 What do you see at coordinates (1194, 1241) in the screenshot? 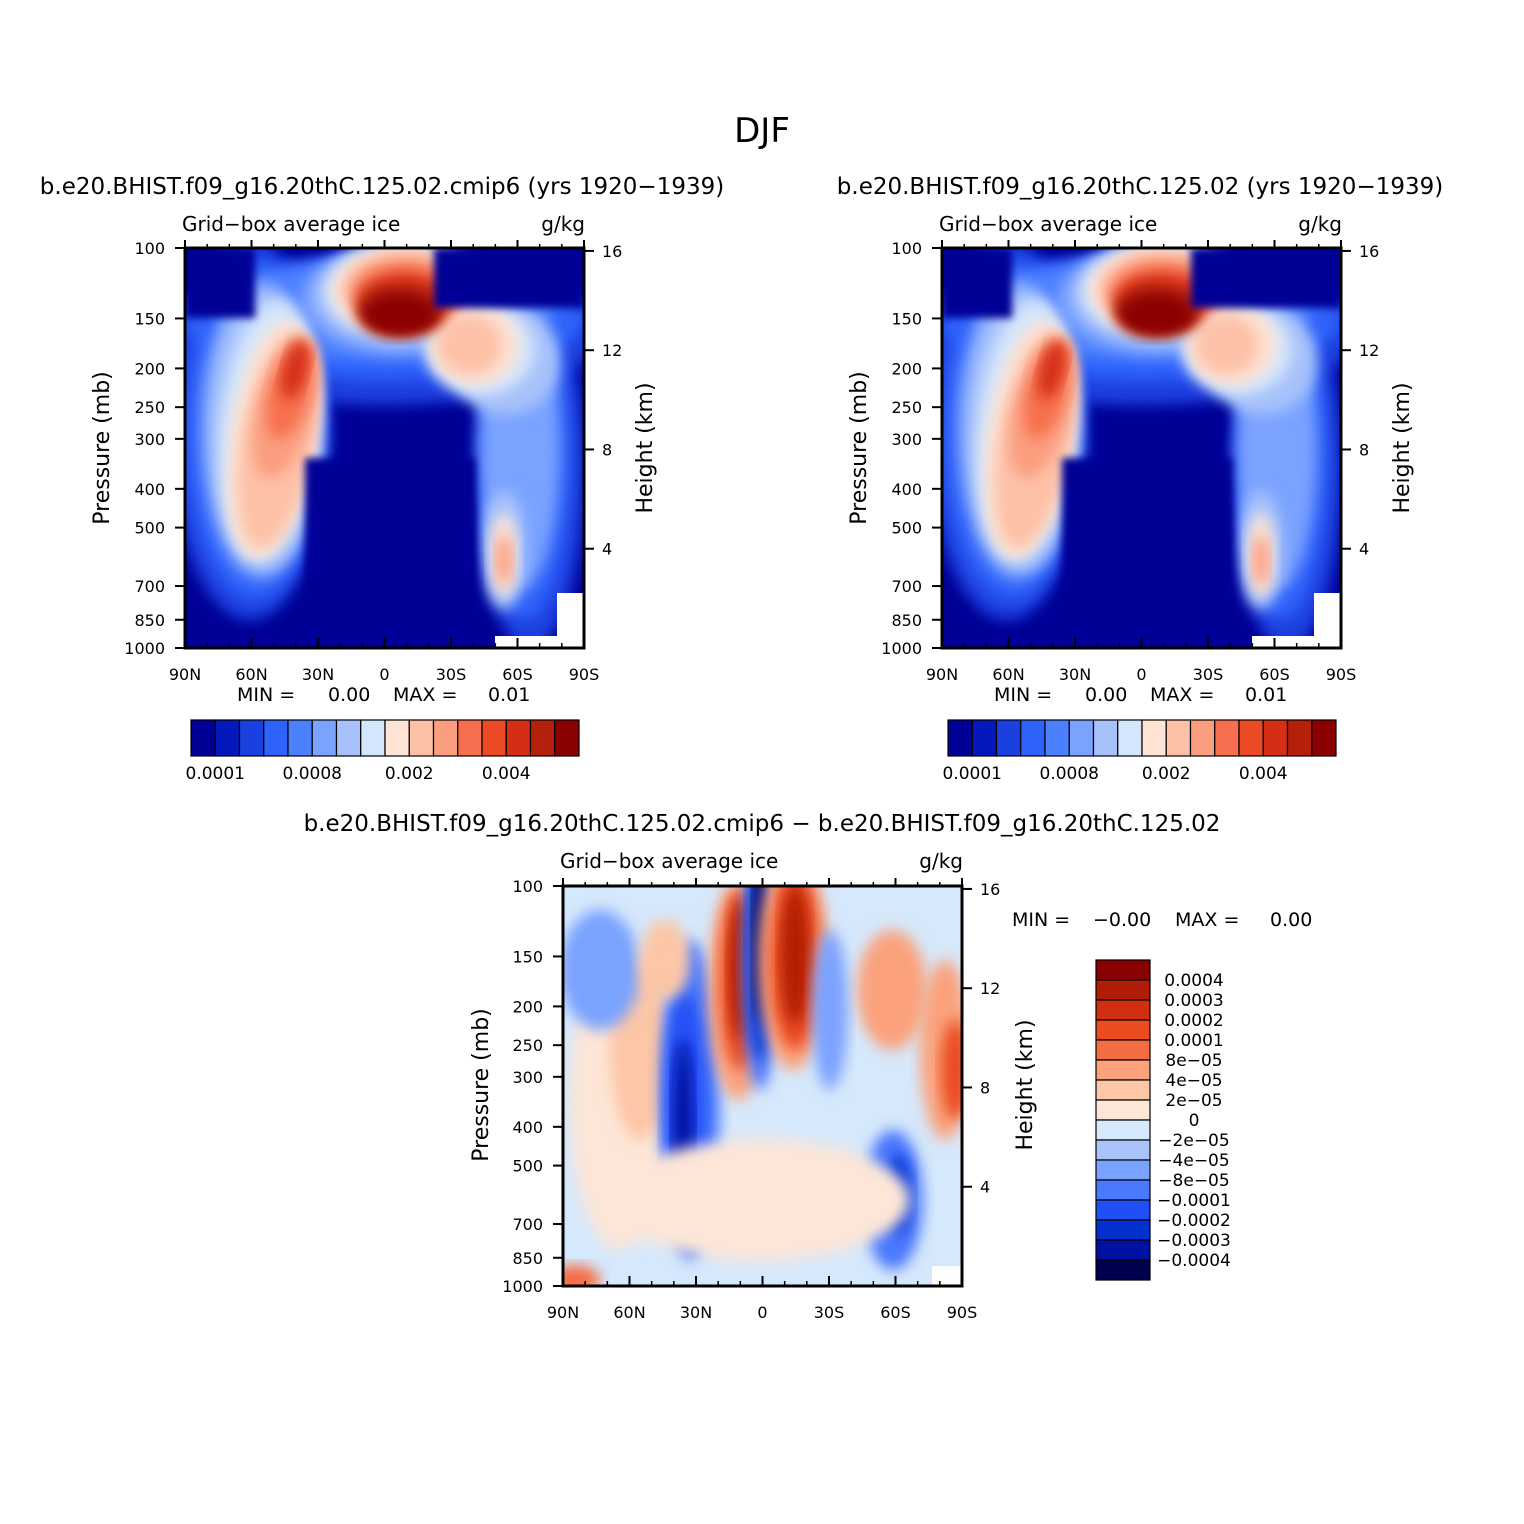
I see `colorbar-label: −0.0003` at bounding box center [1194, 1241].